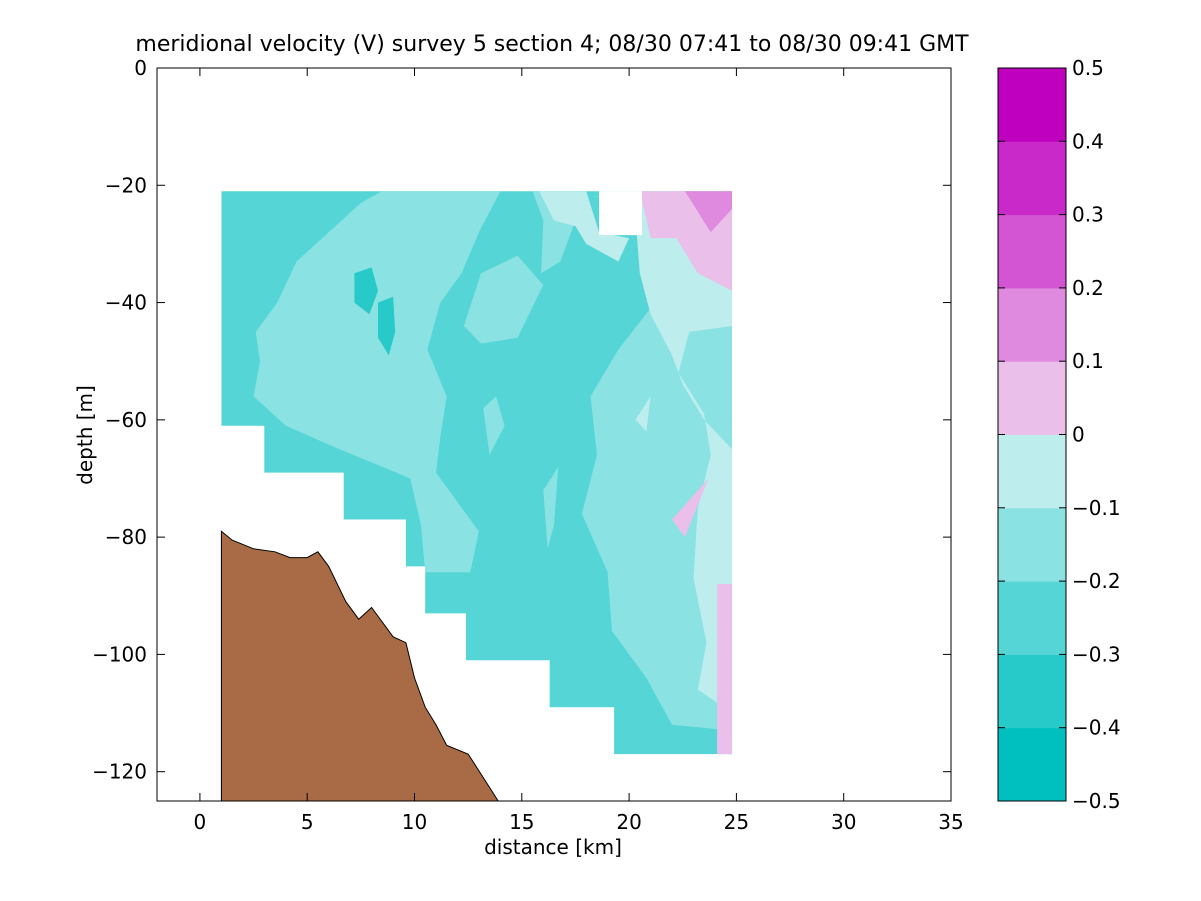 This screenshot has height=901, width=1201. What do you see at coordinates (521, 822) in the screenshot?
I see `x-tick-label: 15` at bounding box center [521, 822].